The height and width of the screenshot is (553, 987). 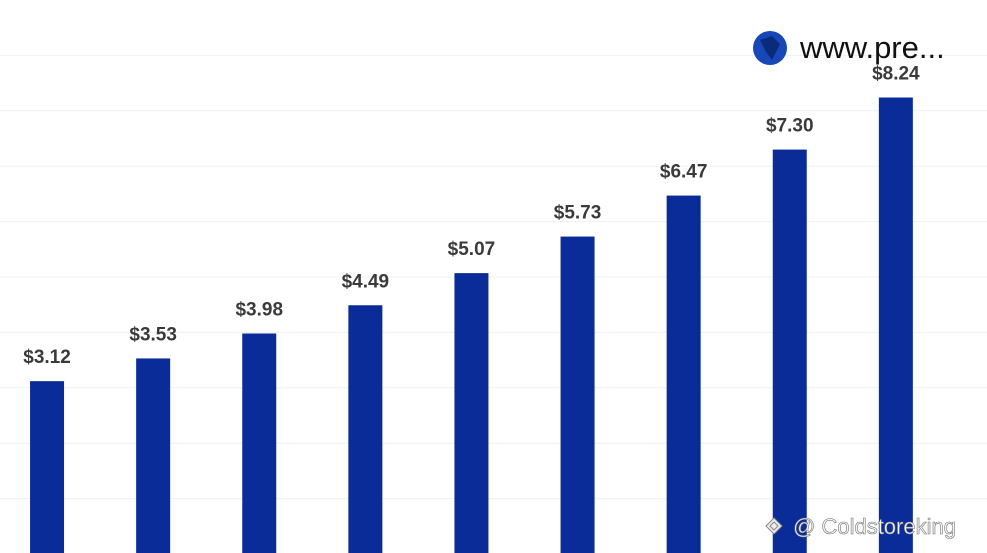 I want to click on author-watermark: @ Coldstoreking, so click(x=860, y=526).